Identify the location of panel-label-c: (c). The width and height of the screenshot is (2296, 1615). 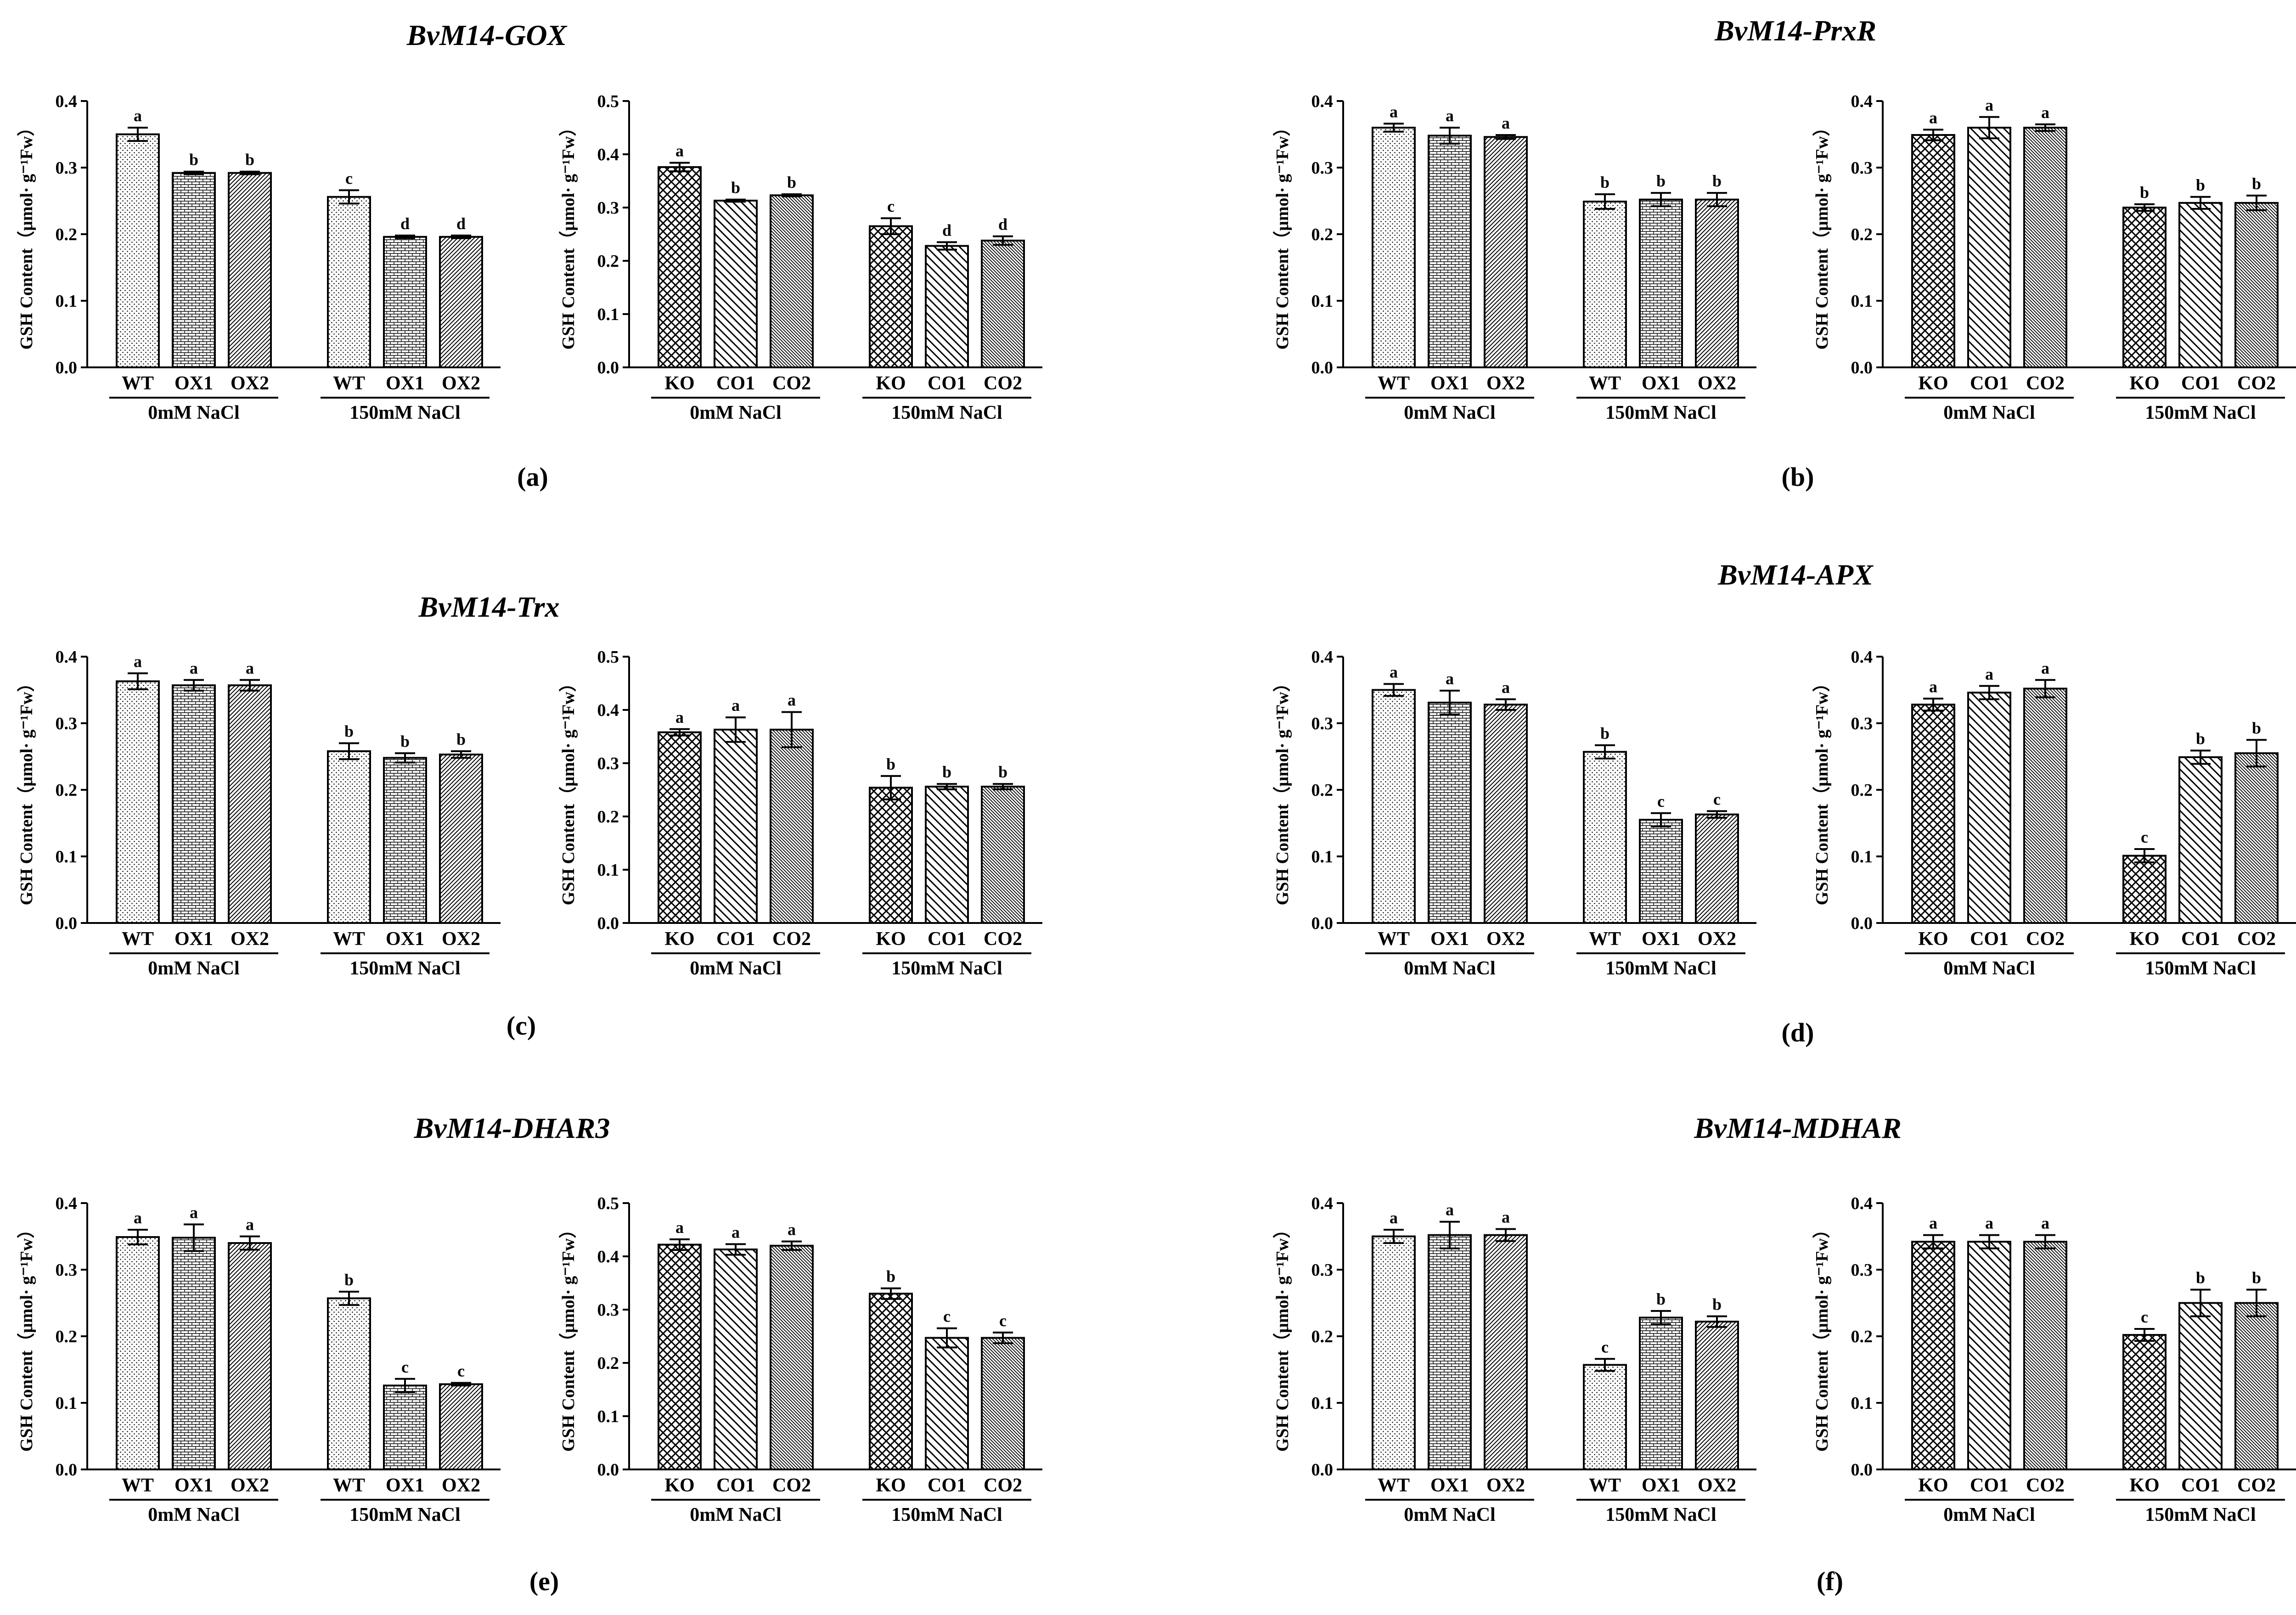
(521, 1026).